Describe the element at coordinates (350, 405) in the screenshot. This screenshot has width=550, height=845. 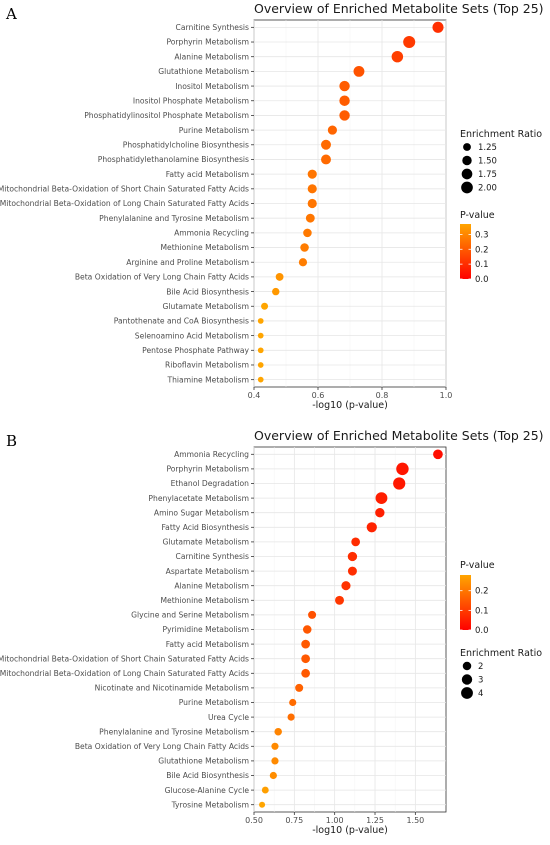
I see `x-axis-title-a: -log10 (p-value)` at that location.